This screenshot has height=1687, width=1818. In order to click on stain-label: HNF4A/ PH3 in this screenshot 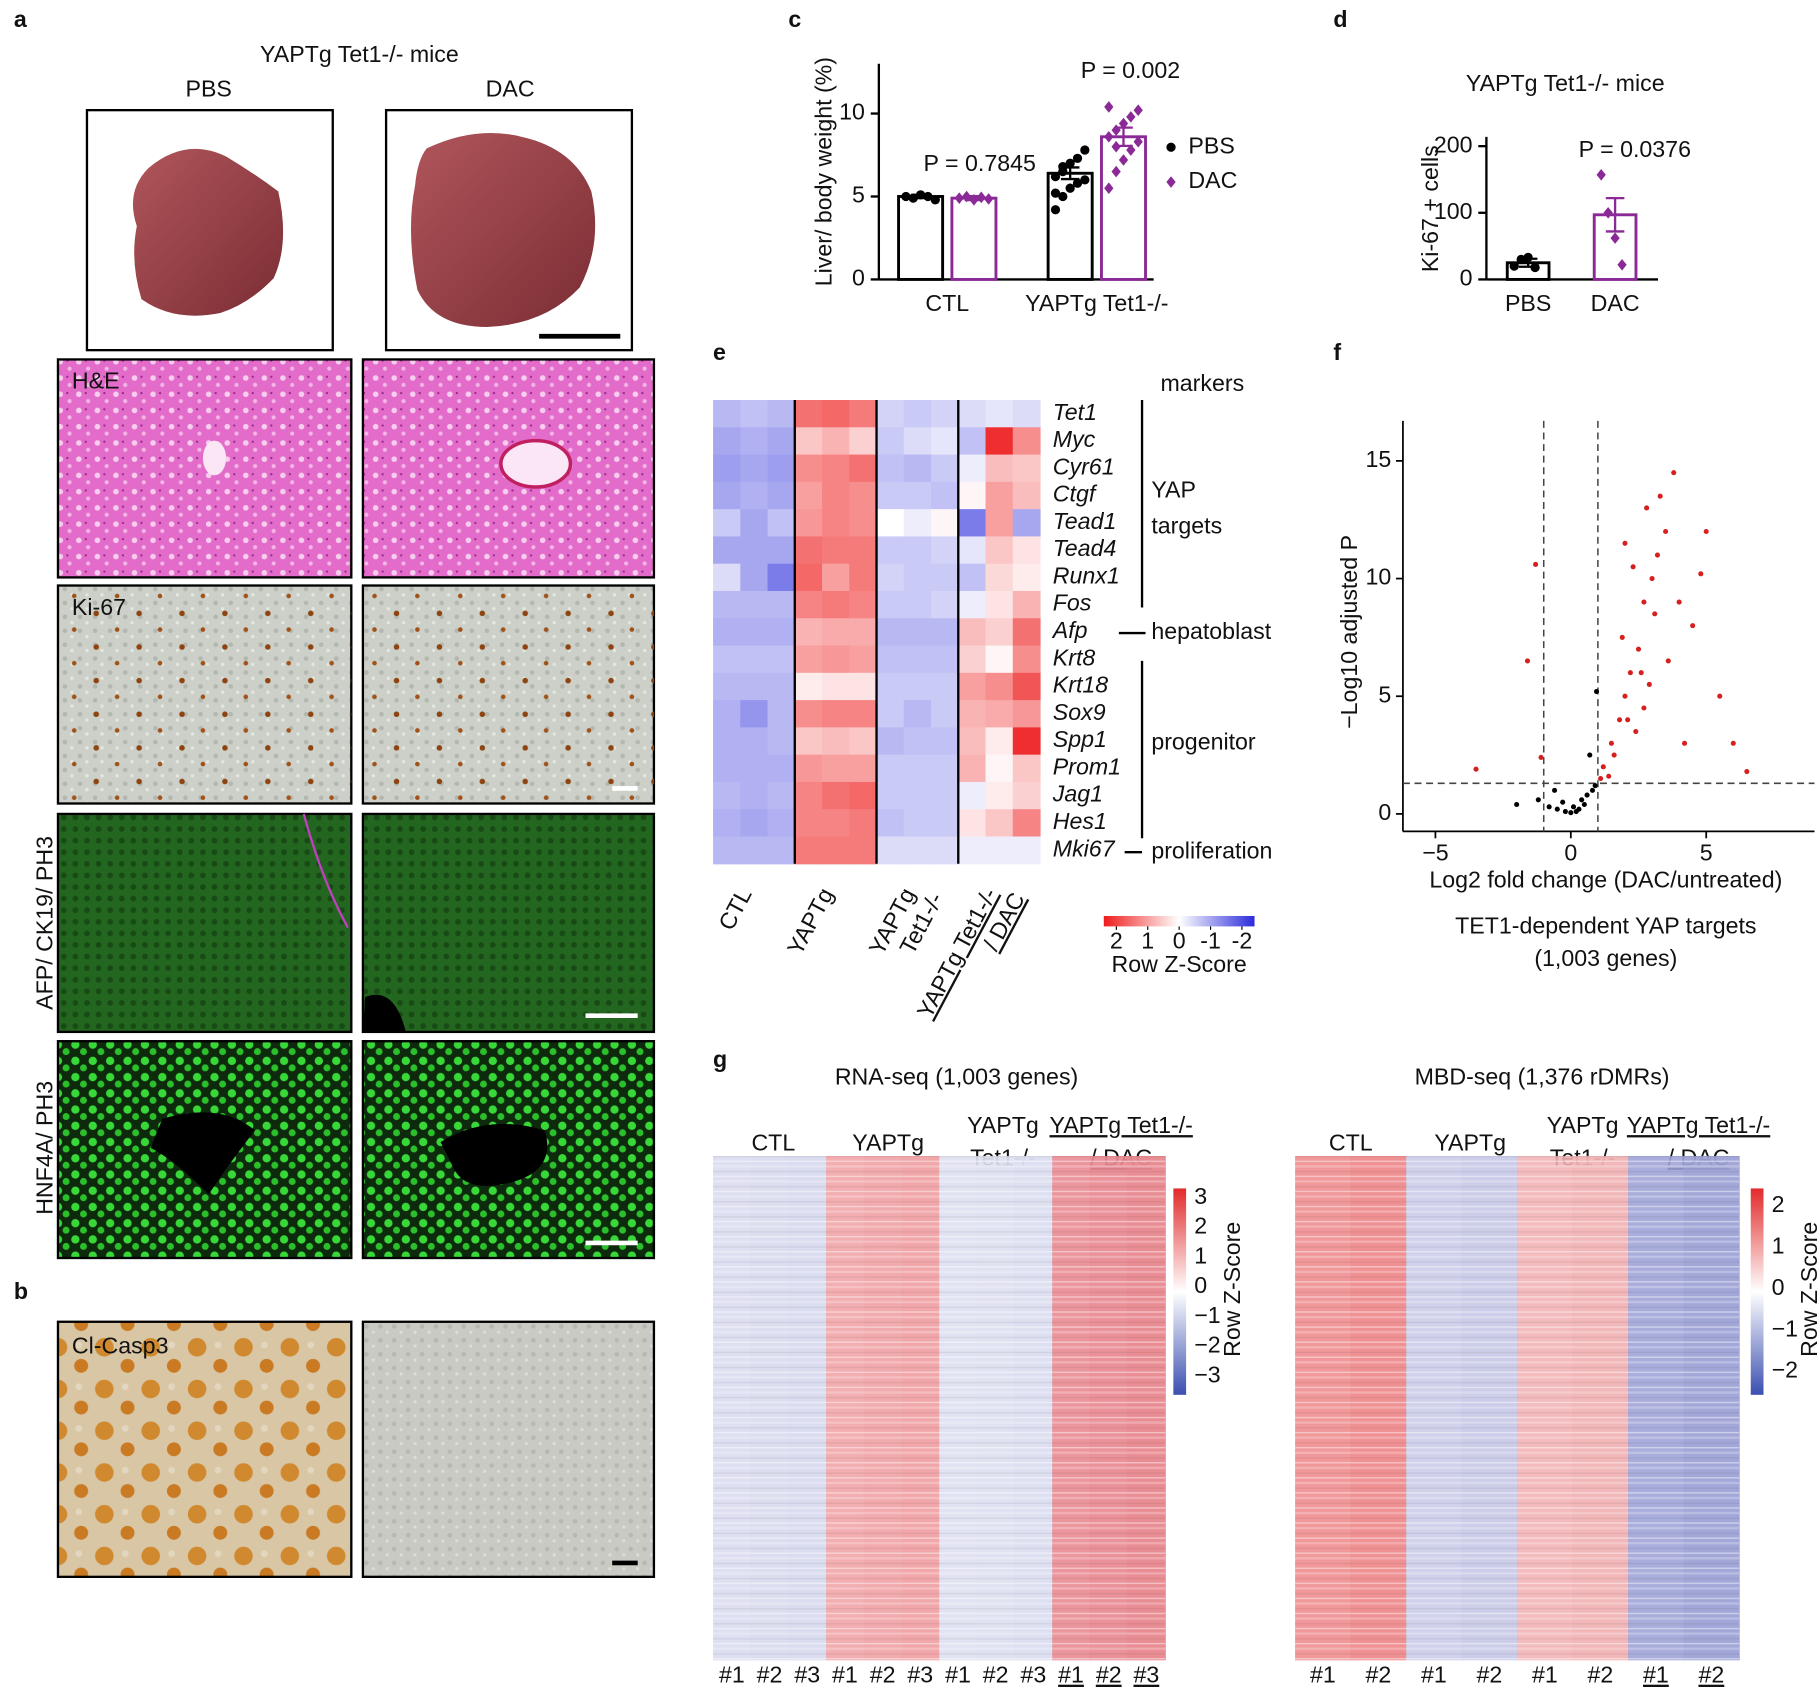, I will do `click(45, 1148)`.